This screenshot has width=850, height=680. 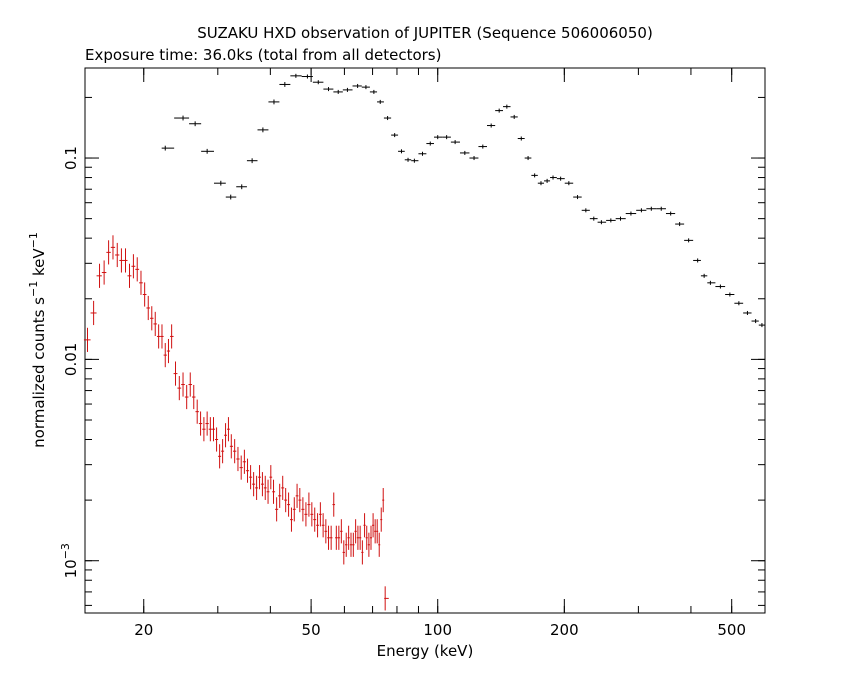 What do you see at coordinates (311, 630) in the screenshot?
I see `x-tick-label: 50` at bounding box center [311, 630].